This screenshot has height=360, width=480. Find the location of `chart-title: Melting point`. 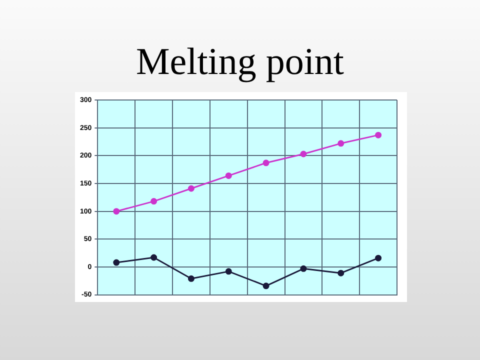

chart-title: Melting point is located at coordinates (240, 62).